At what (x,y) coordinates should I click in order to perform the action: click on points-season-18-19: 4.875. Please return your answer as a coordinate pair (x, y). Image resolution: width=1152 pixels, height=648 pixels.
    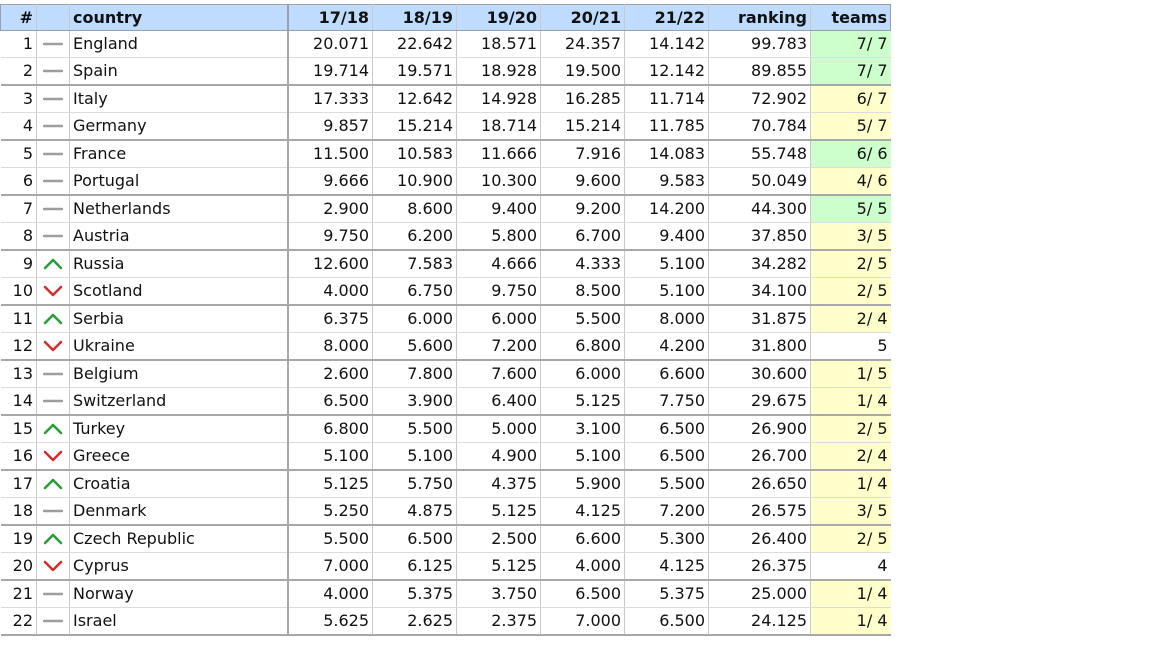
    Looking at the image, I should click on (414, 511).